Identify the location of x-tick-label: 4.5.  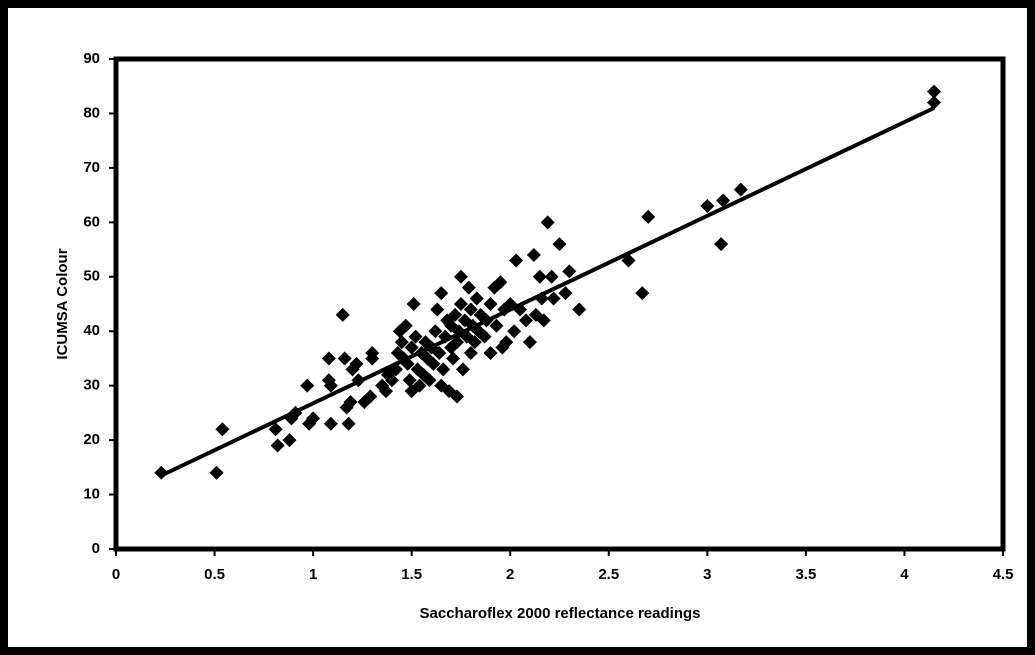
(1003, 574).